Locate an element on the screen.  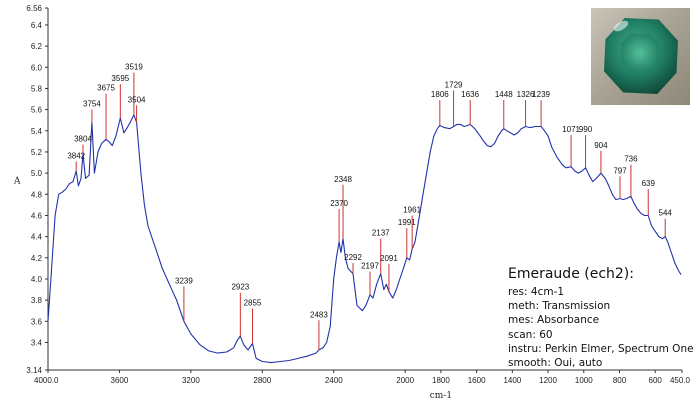
peak-label: 3504 is located at coordinates (137, 99).